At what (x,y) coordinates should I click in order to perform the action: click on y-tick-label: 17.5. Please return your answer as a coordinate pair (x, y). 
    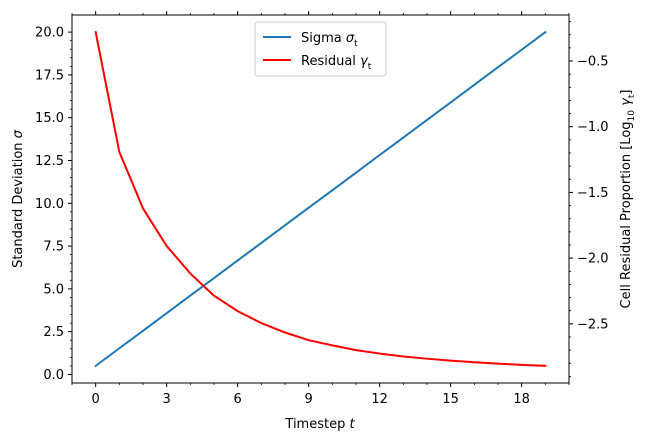
    Looking at the image, I should click on (49, 75).